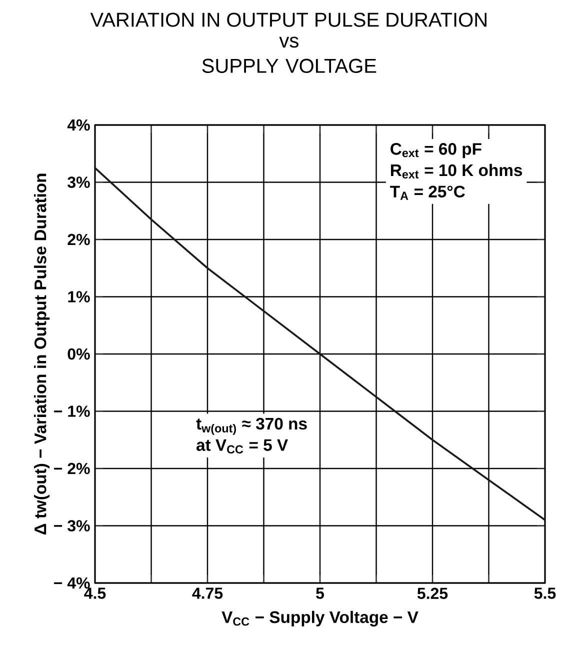 The height and width of the screenshot is (646, 565). I want to click on y-tick-label: − 1%, so click(72, 411).